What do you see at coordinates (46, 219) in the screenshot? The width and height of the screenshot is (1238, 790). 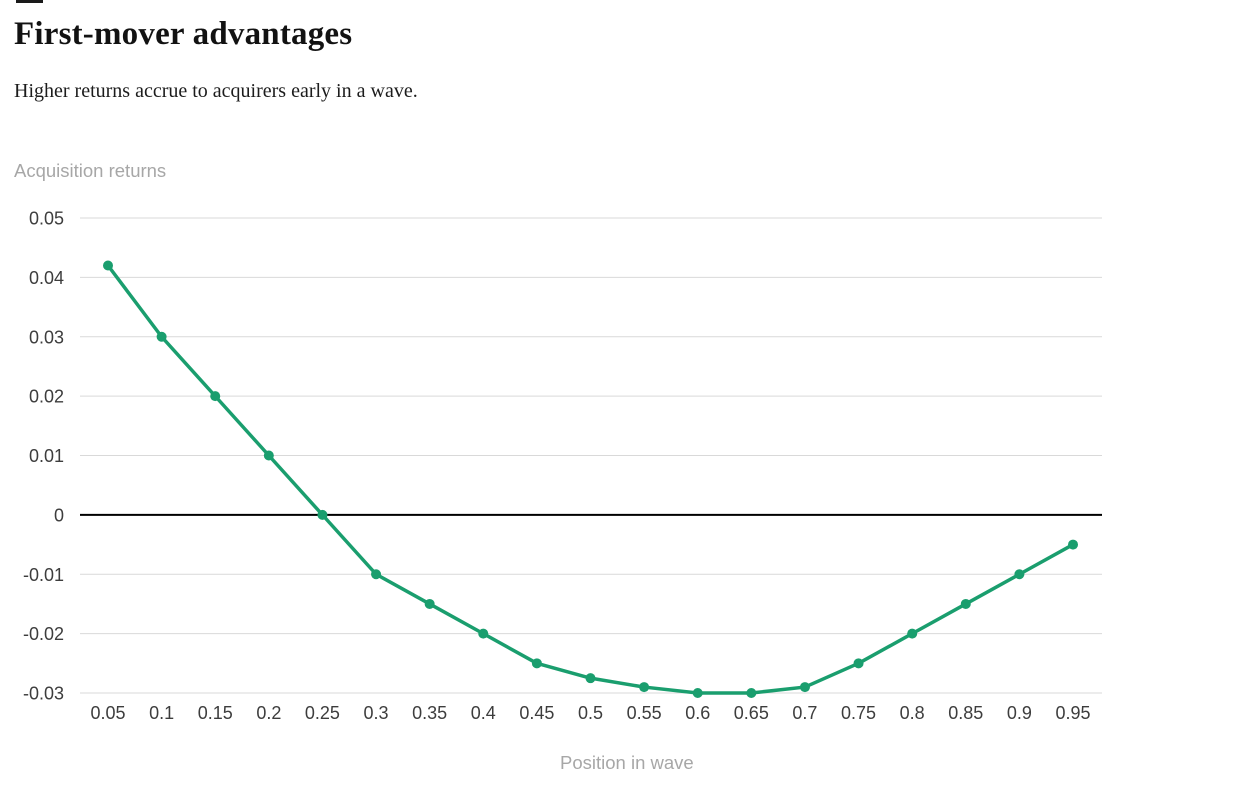 I see `y-tick-label: 0.05` at bounding box center [46, 219].